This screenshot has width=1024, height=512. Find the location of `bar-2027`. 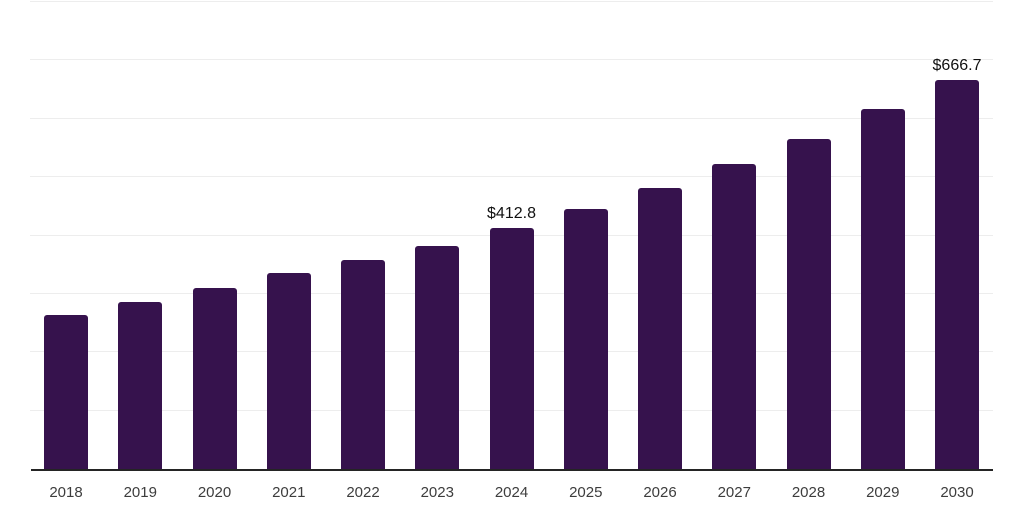

bar-2027 is located at coordinates (734, 316).